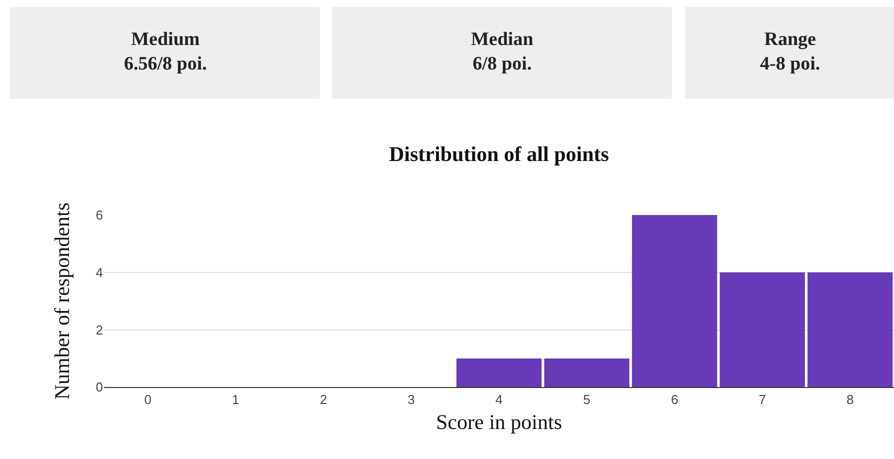 The height and width of the screenshot is (459, 894). I want to click on x-tick-label: 4, so click(499, 399).